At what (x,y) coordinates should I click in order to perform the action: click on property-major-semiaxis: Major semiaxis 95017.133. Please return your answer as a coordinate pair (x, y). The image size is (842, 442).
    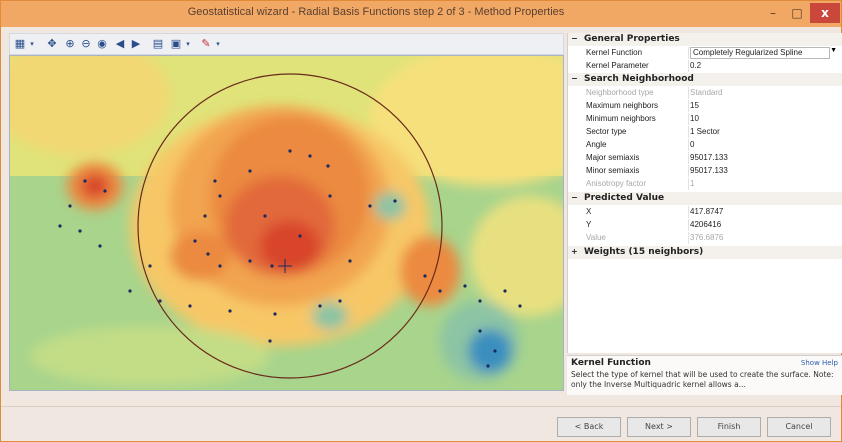
    Looking at the image, I should click on (713, 158).